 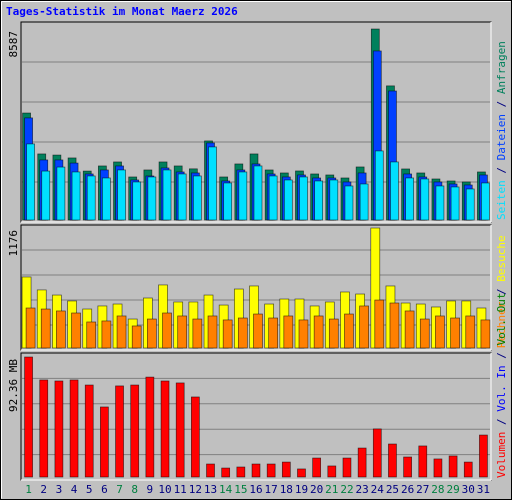 I want to click on x-tick-label: 27, so click(x=422, y=489).